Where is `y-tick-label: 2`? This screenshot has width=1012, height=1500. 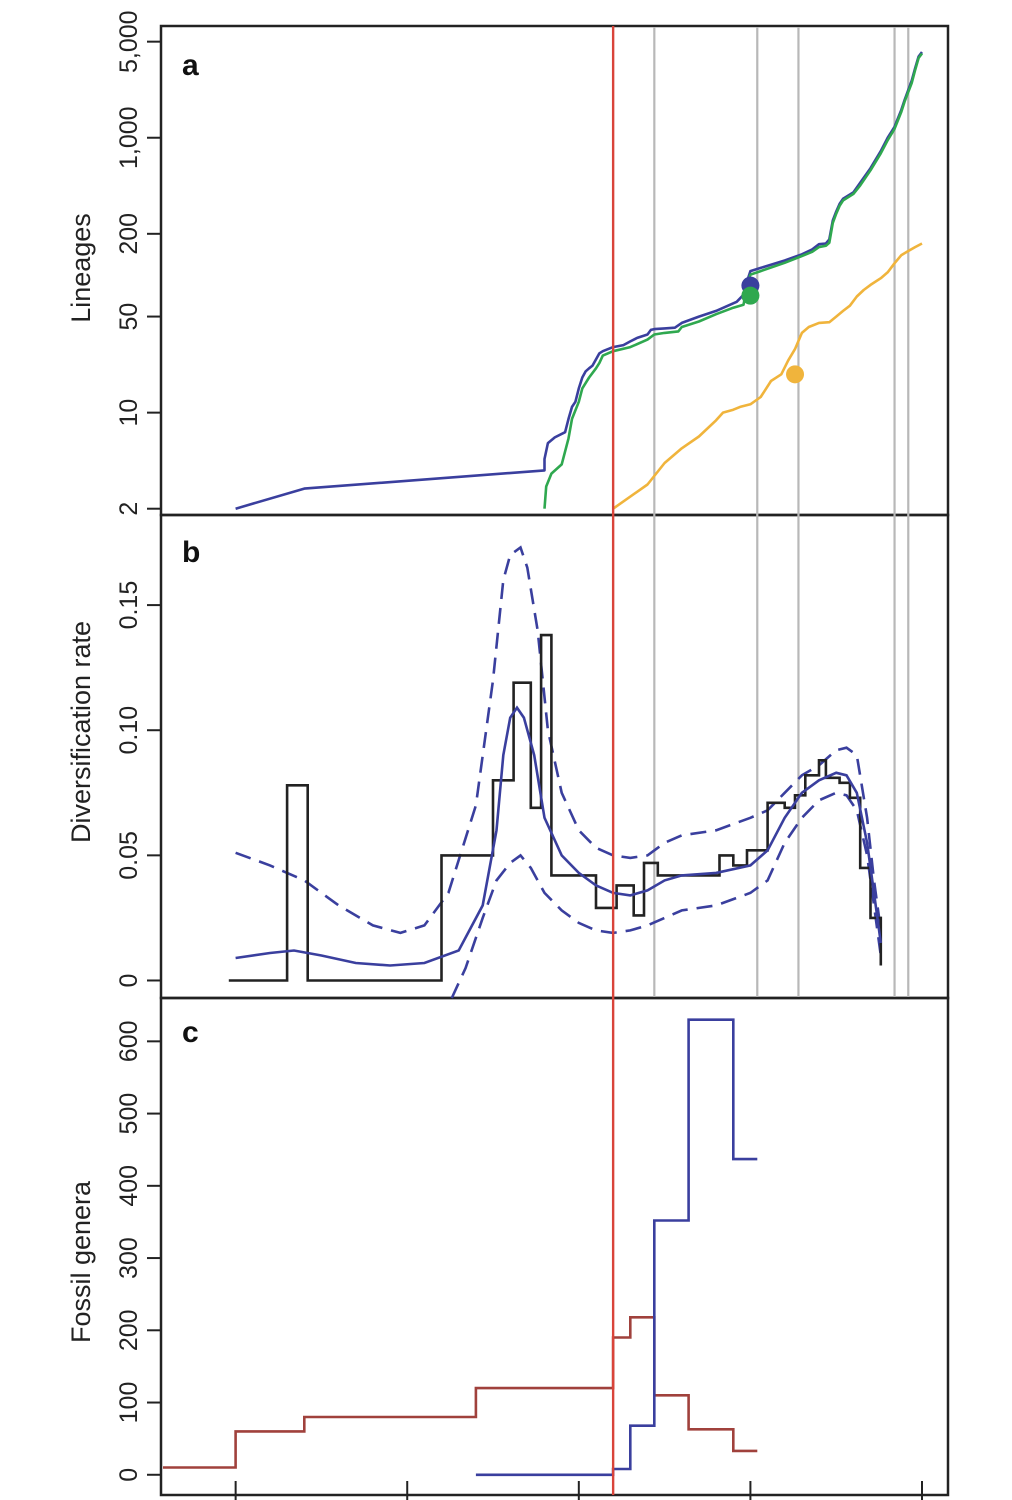
y-tick-label: 2 is located at coordinates (129, 509).